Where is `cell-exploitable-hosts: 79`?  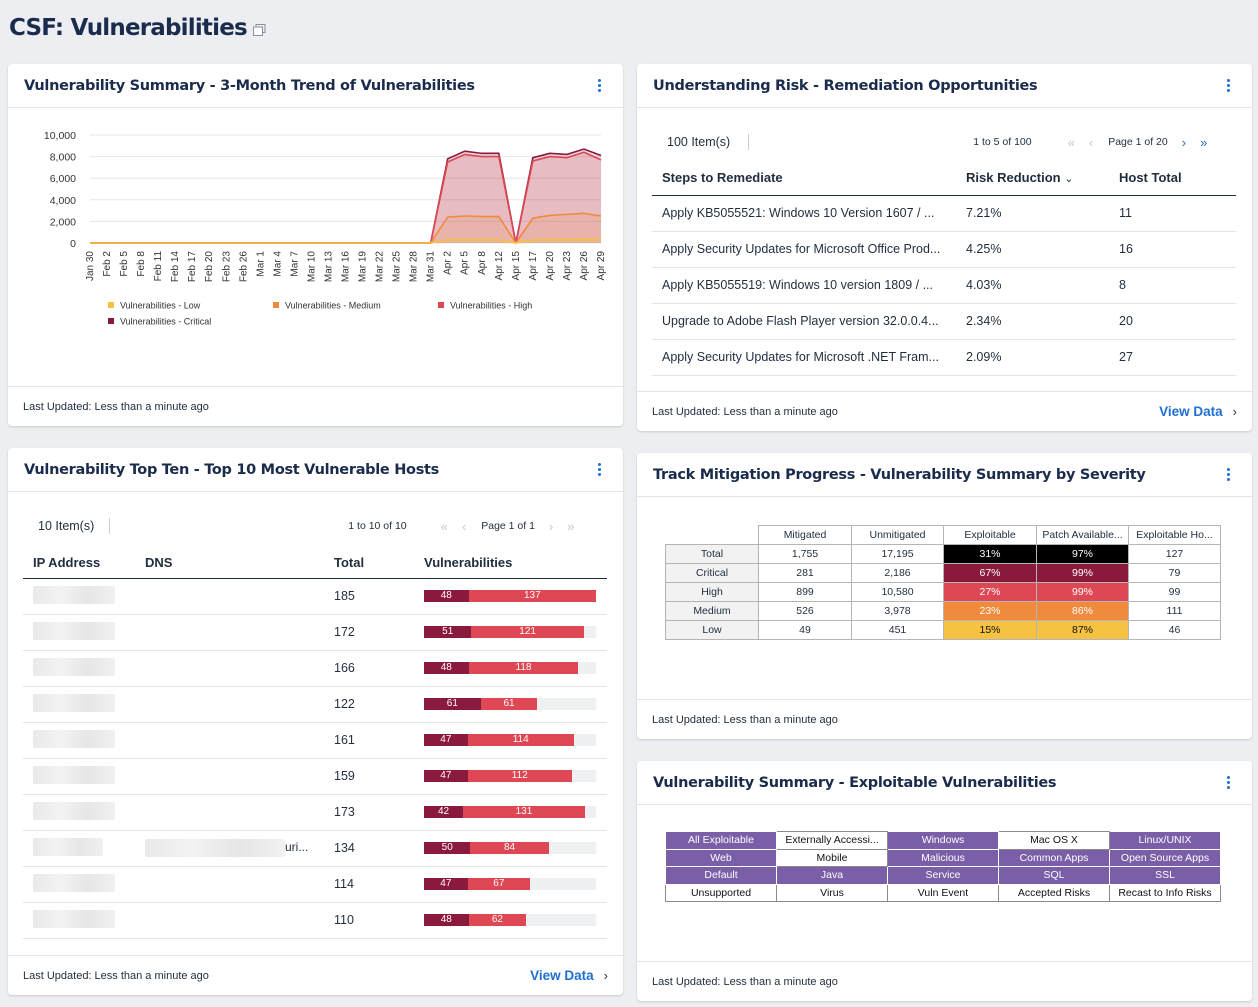 cell-exploitable-hosts: 79 is located at coordinates (1174, 573).